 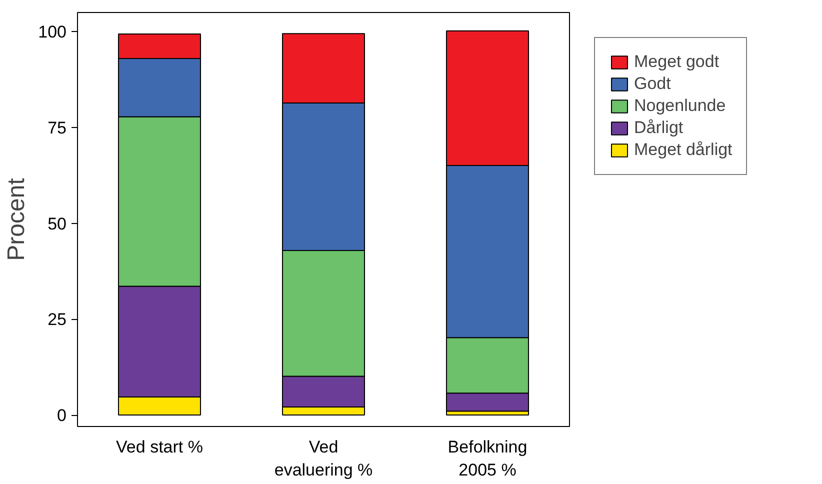 I want to click on y-tick-label: 0, so click(x=62, y=415).